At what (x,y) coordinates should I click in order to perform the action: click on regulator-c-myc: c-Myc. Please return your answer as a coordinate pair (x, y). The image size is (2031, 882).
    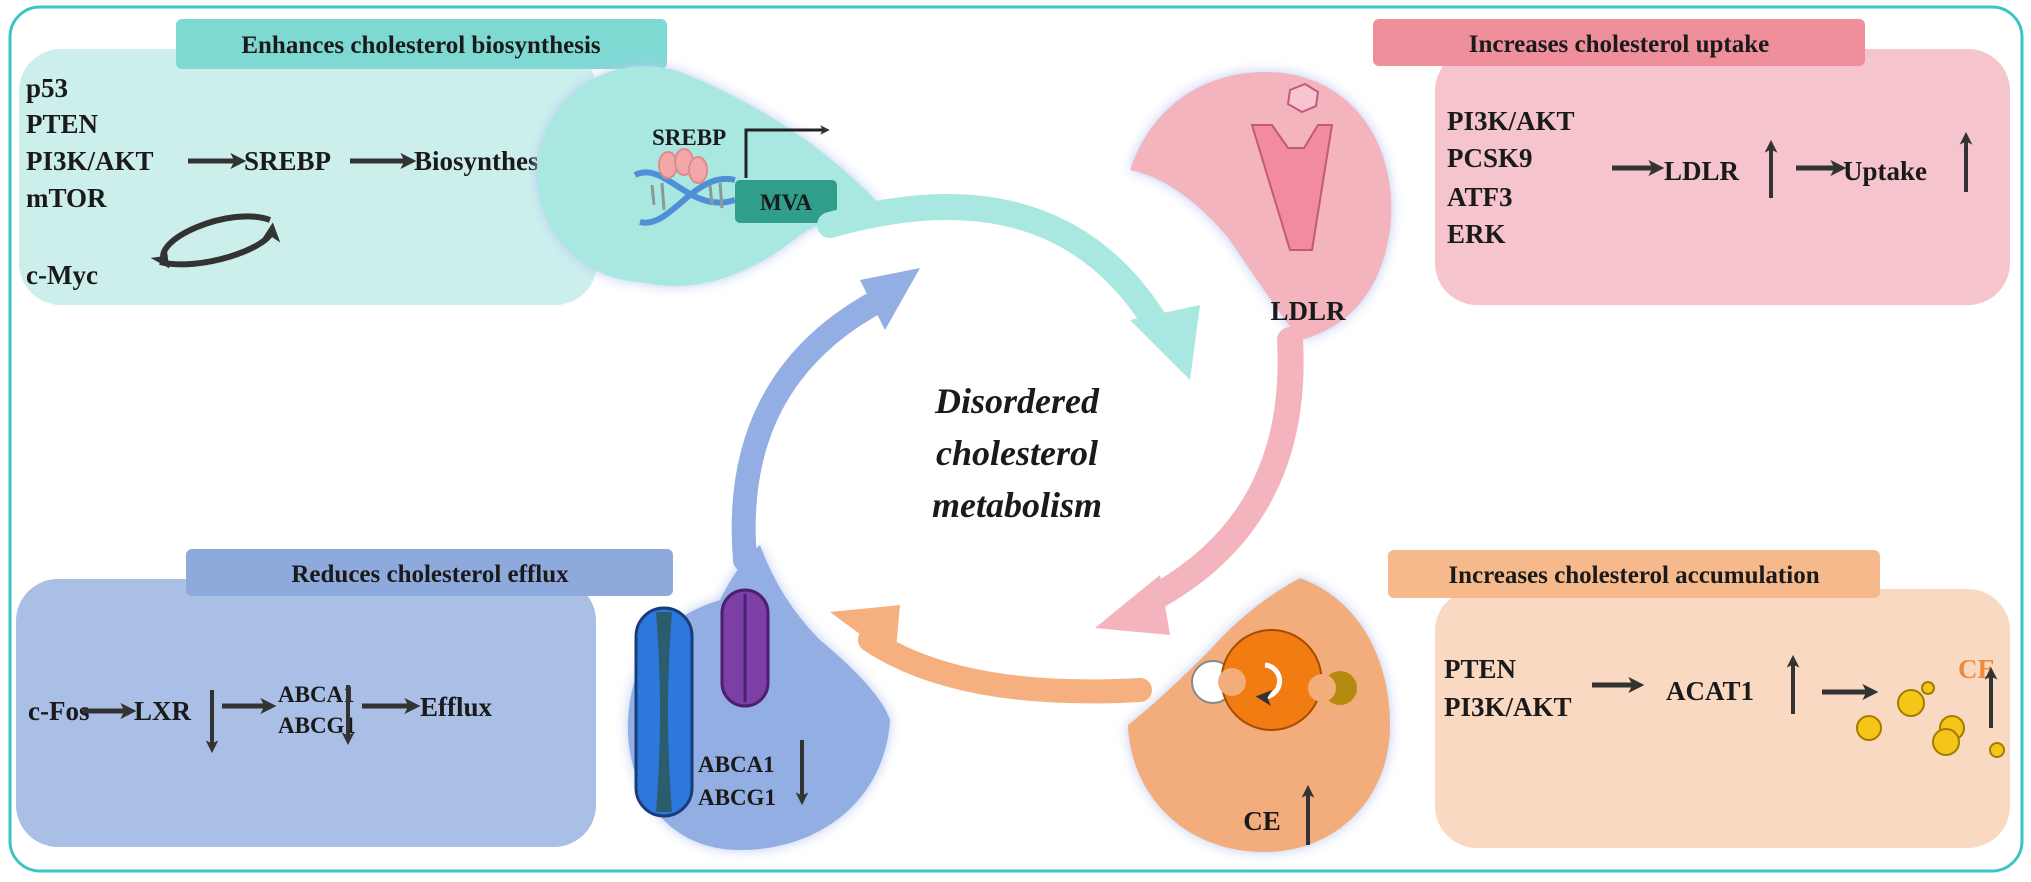
    Looking at the image, I should click on (62, 275).